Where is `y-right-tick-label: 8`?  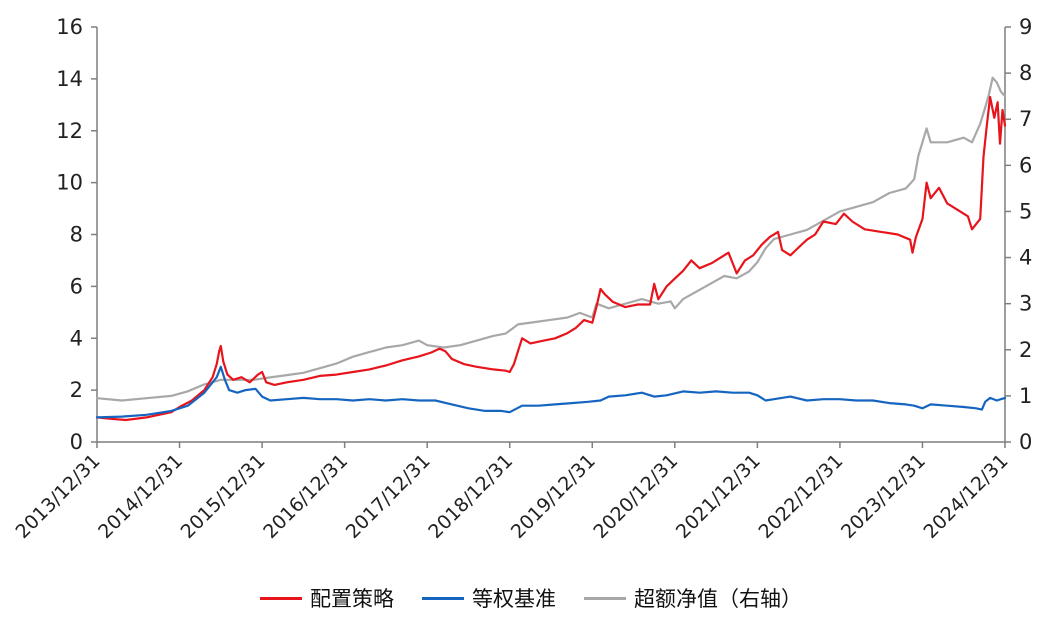 y-right-tick-label: 8 is located at coordinates (1025, 73).